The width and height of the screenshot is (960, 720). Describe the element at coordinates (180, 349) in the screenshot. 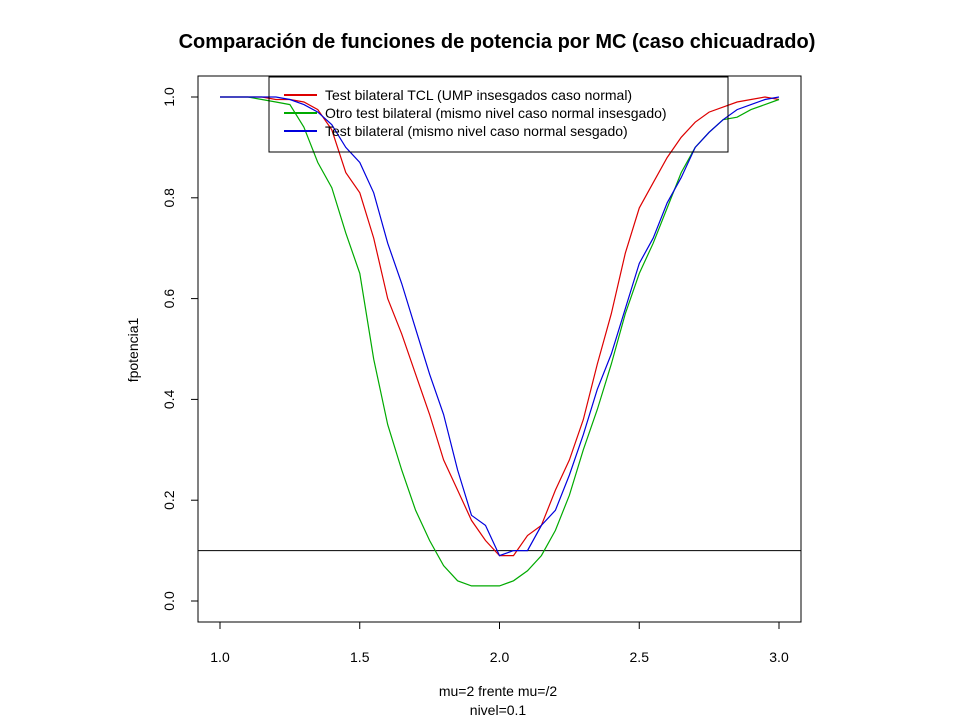

I see `y-axis: 0.0 0.2 0.4 0.6 0.8 1.0` at that location.